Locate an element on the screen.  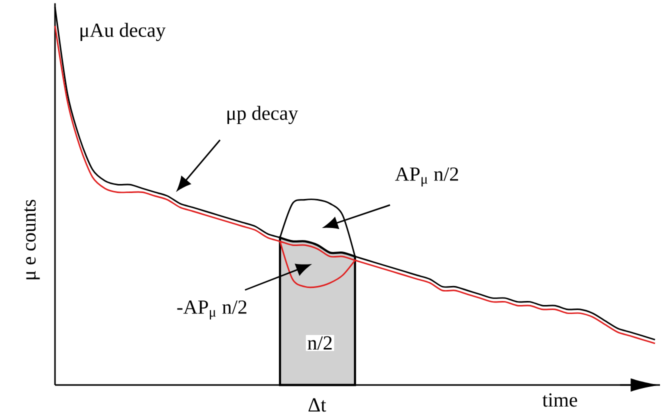
text: Δt is located at coordinates (317, 405).